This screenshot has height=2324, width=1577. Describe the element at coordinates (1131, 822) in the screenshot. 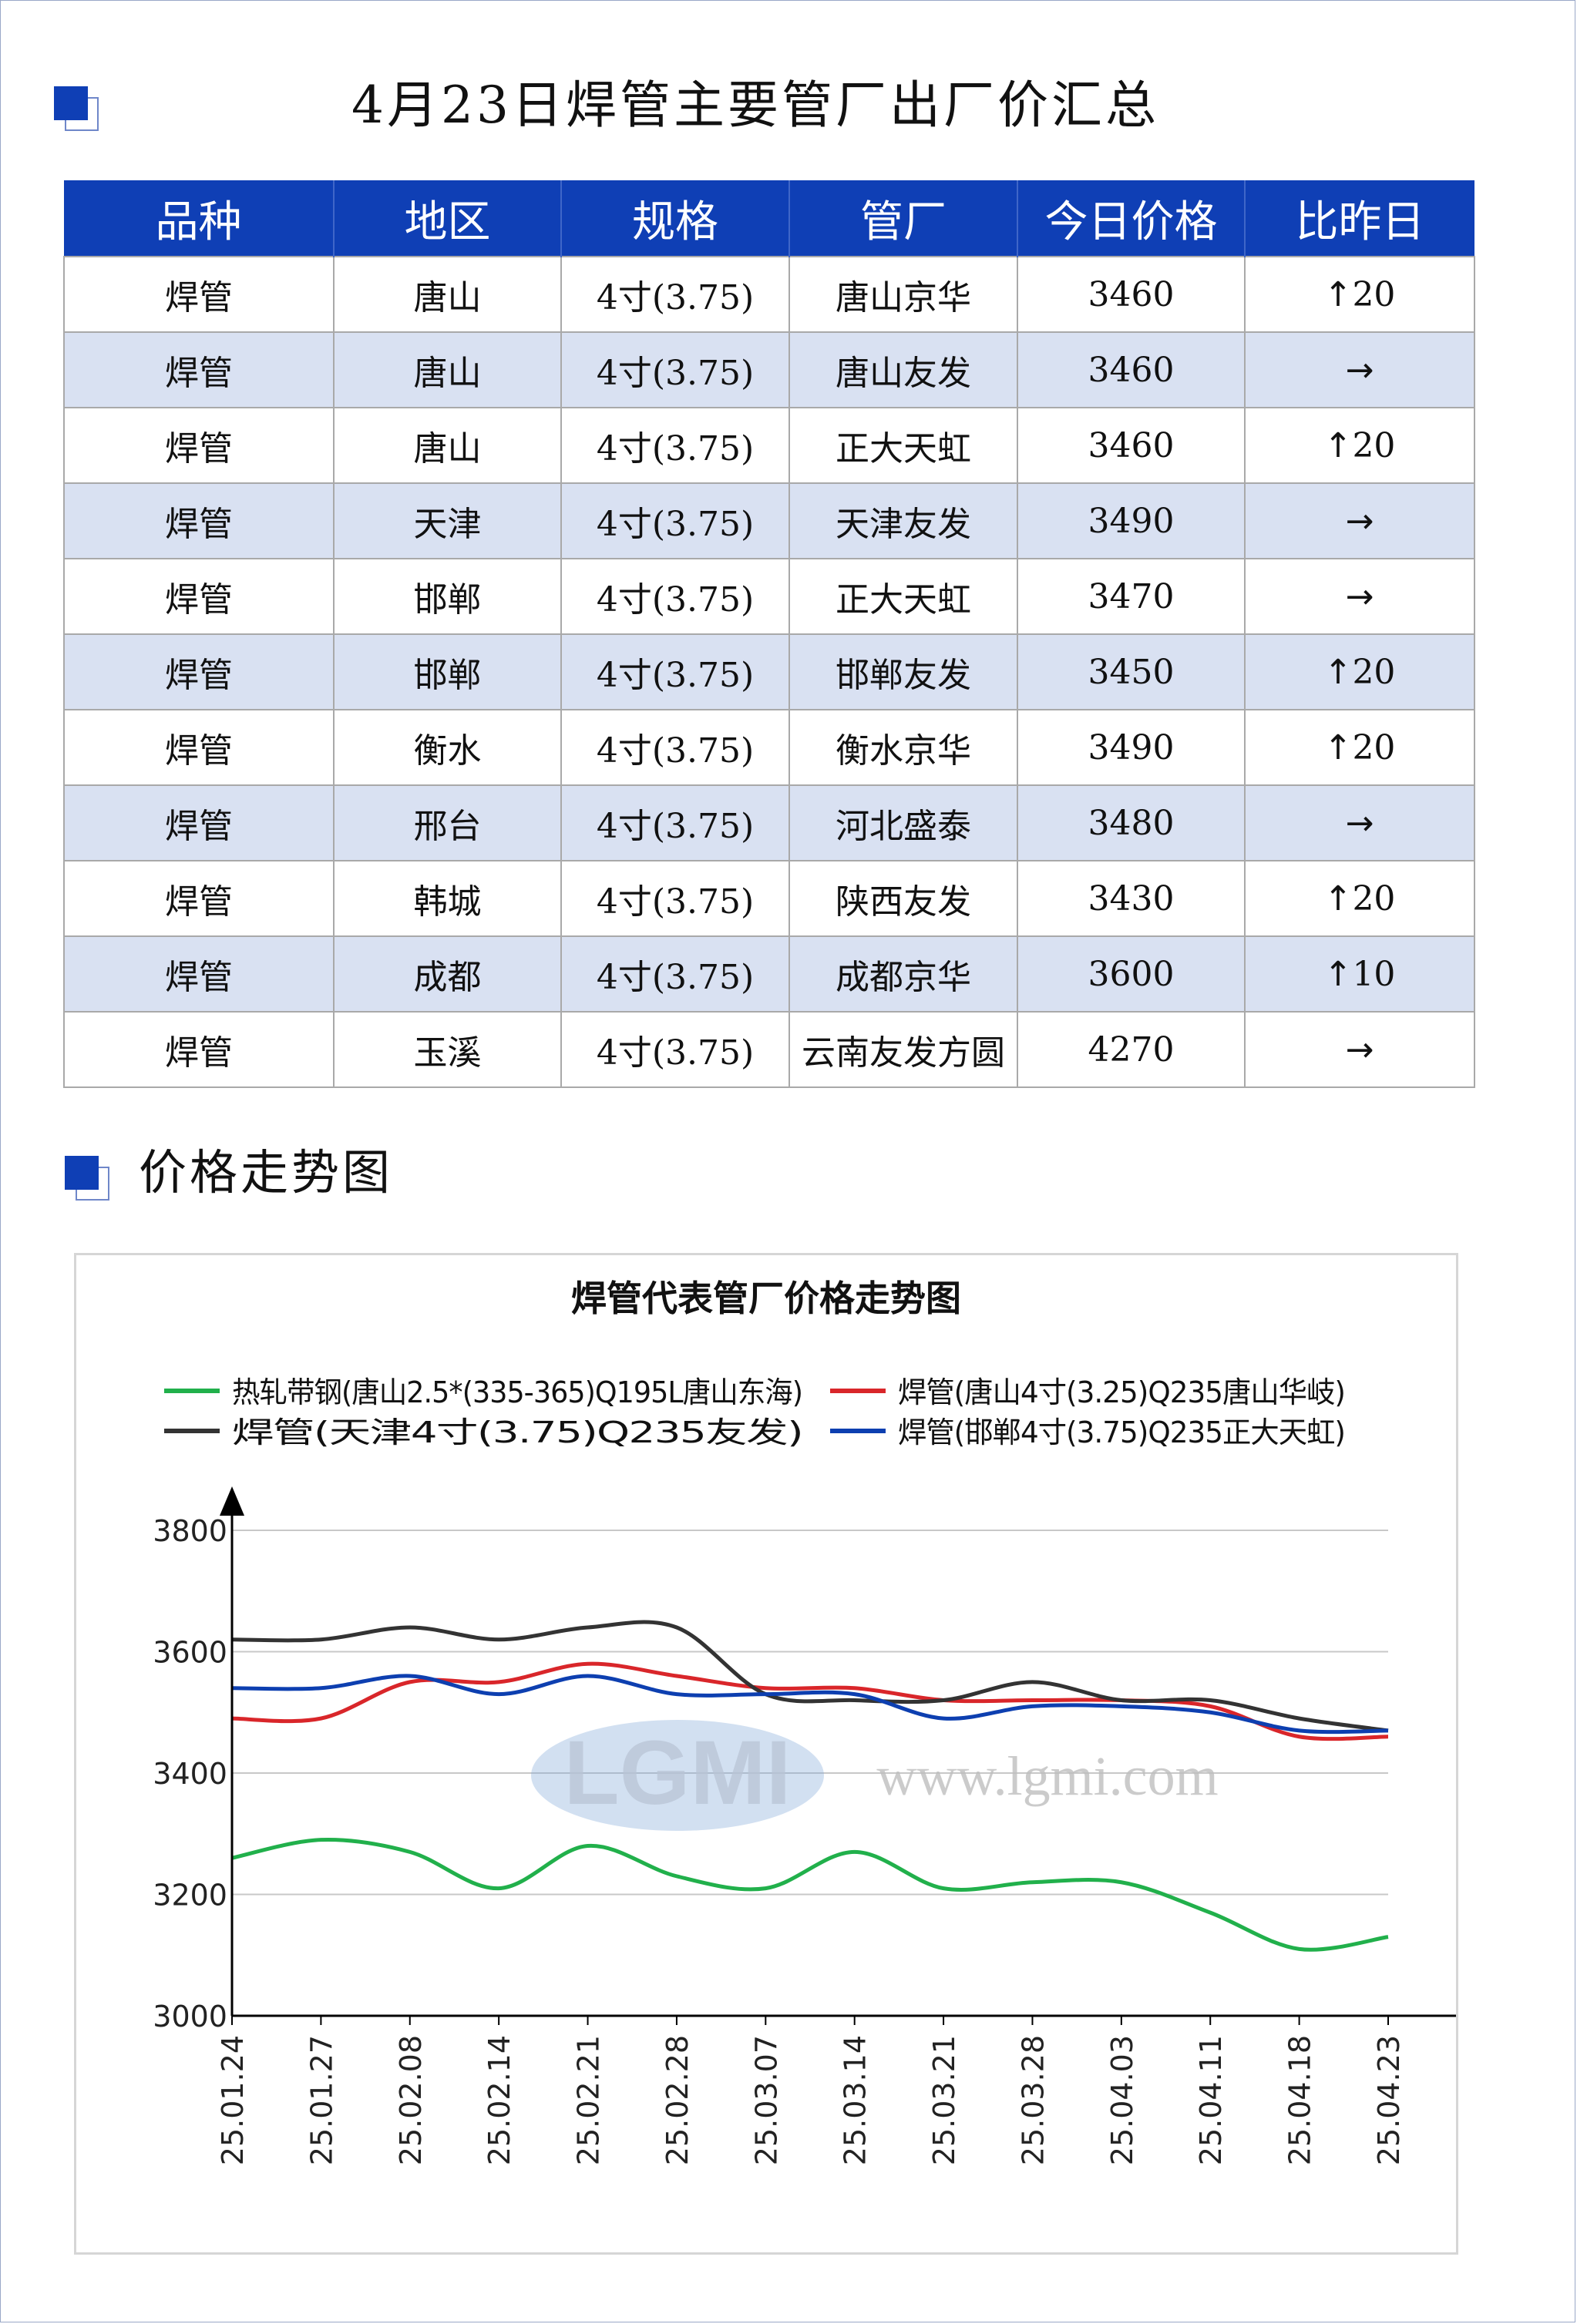

I see `cell-price: 3480` at that location.